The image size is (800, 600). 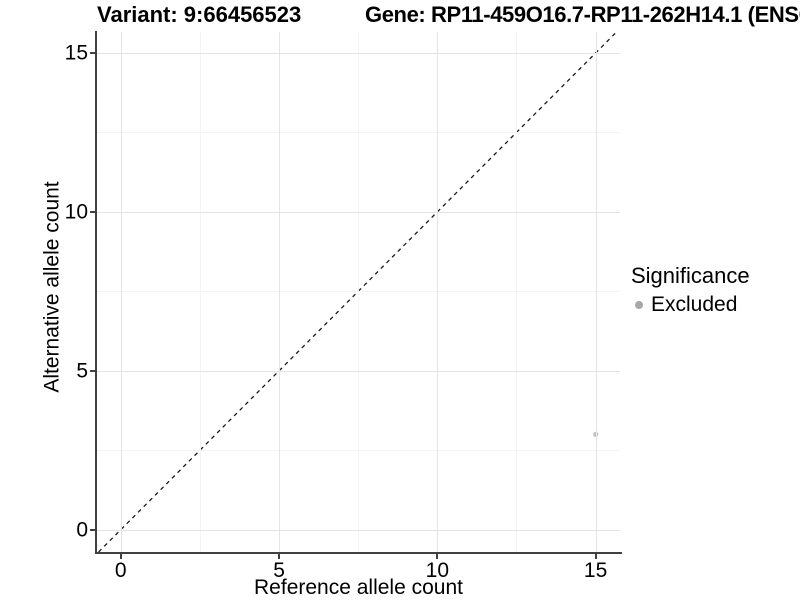 What do you see at coordinates (690, 275) in the screenshot?
I see `legend-title: Significance` at bounding box center [690, 275].